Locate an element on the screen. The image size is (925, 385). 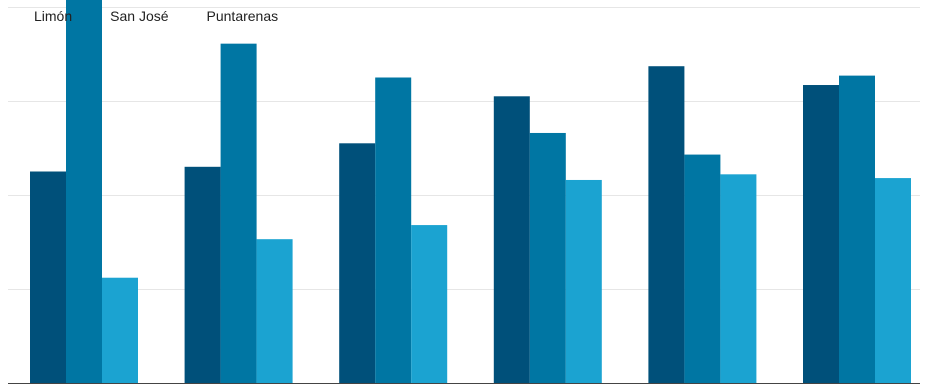
legend: Limón San José Puntarenas is located at coordinates (175, 16).